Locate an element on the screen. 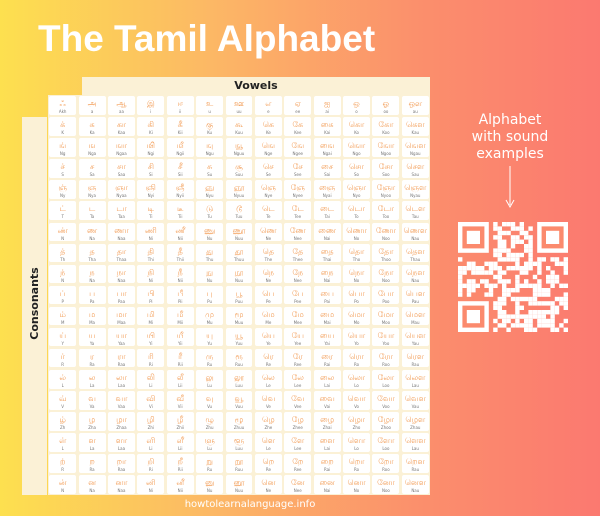 This screenshot has width=600, height=516. tamil-letter: றௌ is located at coordinates (415, 462).